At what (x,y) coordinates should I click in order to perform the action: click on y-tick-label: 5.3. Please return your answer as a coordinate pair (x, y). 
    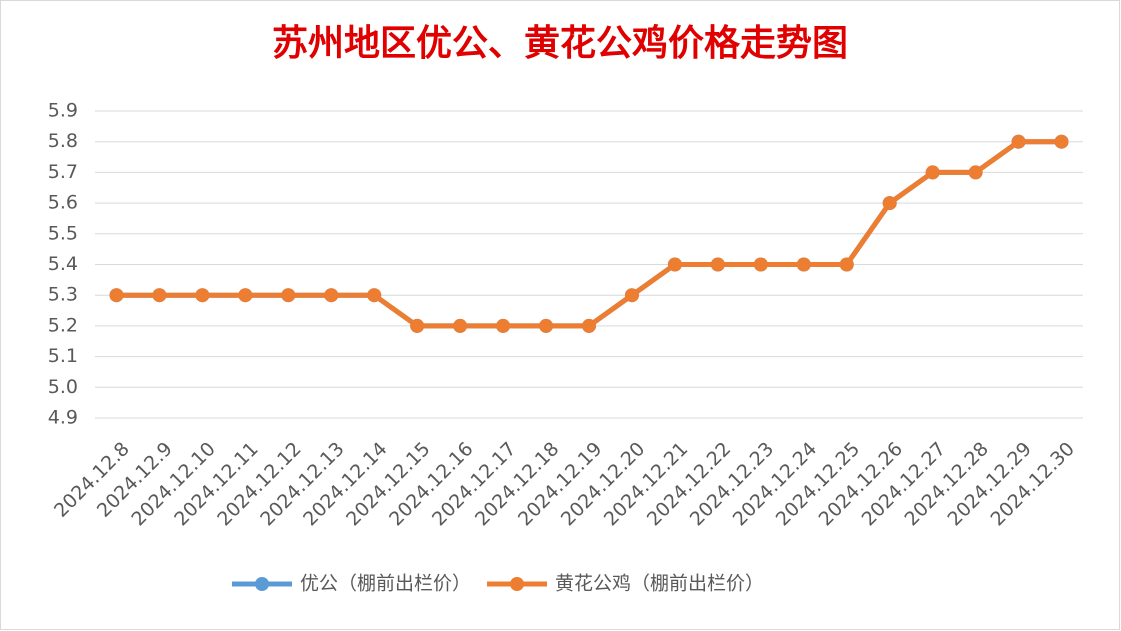
    Looking at the image, I should click on (63, 295).